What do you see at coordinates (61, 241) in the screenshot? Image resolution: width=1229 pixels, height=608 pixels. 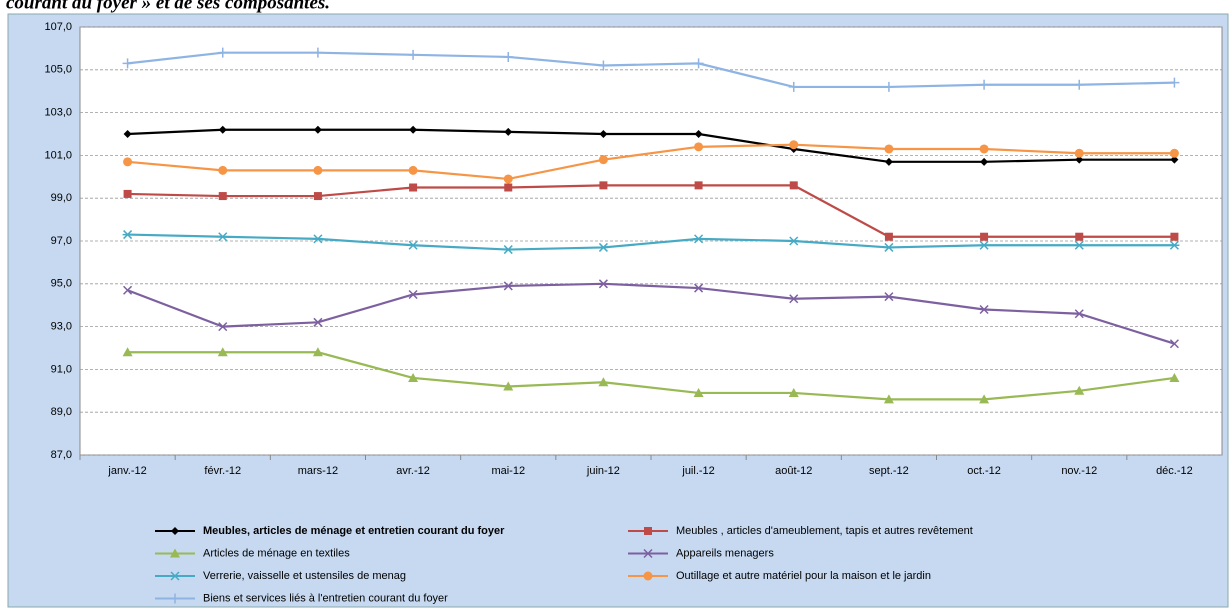 I see `y-tick-label: 97,0` at bounding box center [61, 241].